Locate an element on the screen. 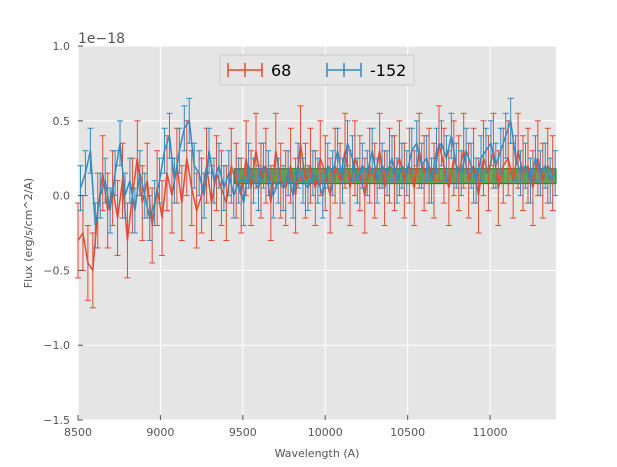 The height and width of the screenshot is (467, 617). y-tick-label: 1.0 is located at coordinates (62, 46).